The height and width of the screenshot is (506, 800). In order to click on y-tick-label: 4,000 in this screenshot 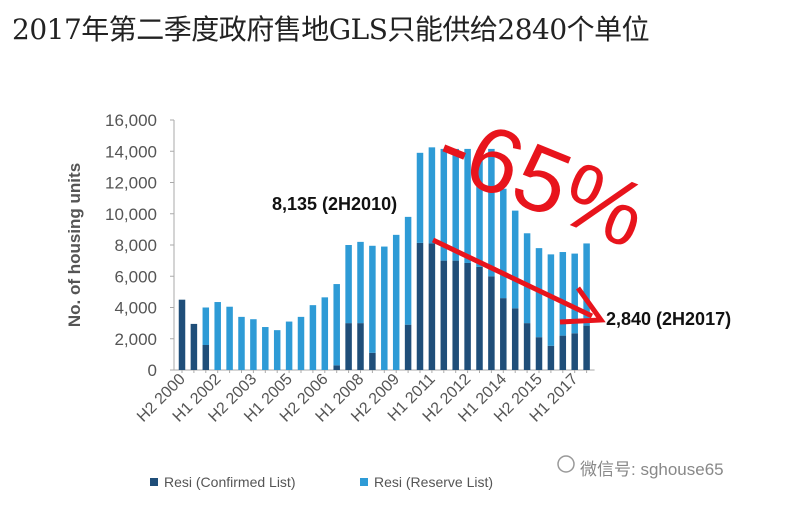, I will do `click(135, 308)`.